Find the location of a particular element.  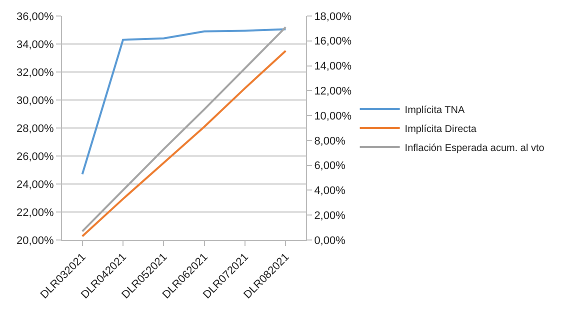

y-tick-label: 24,00% is located at coordinates (35, 184).